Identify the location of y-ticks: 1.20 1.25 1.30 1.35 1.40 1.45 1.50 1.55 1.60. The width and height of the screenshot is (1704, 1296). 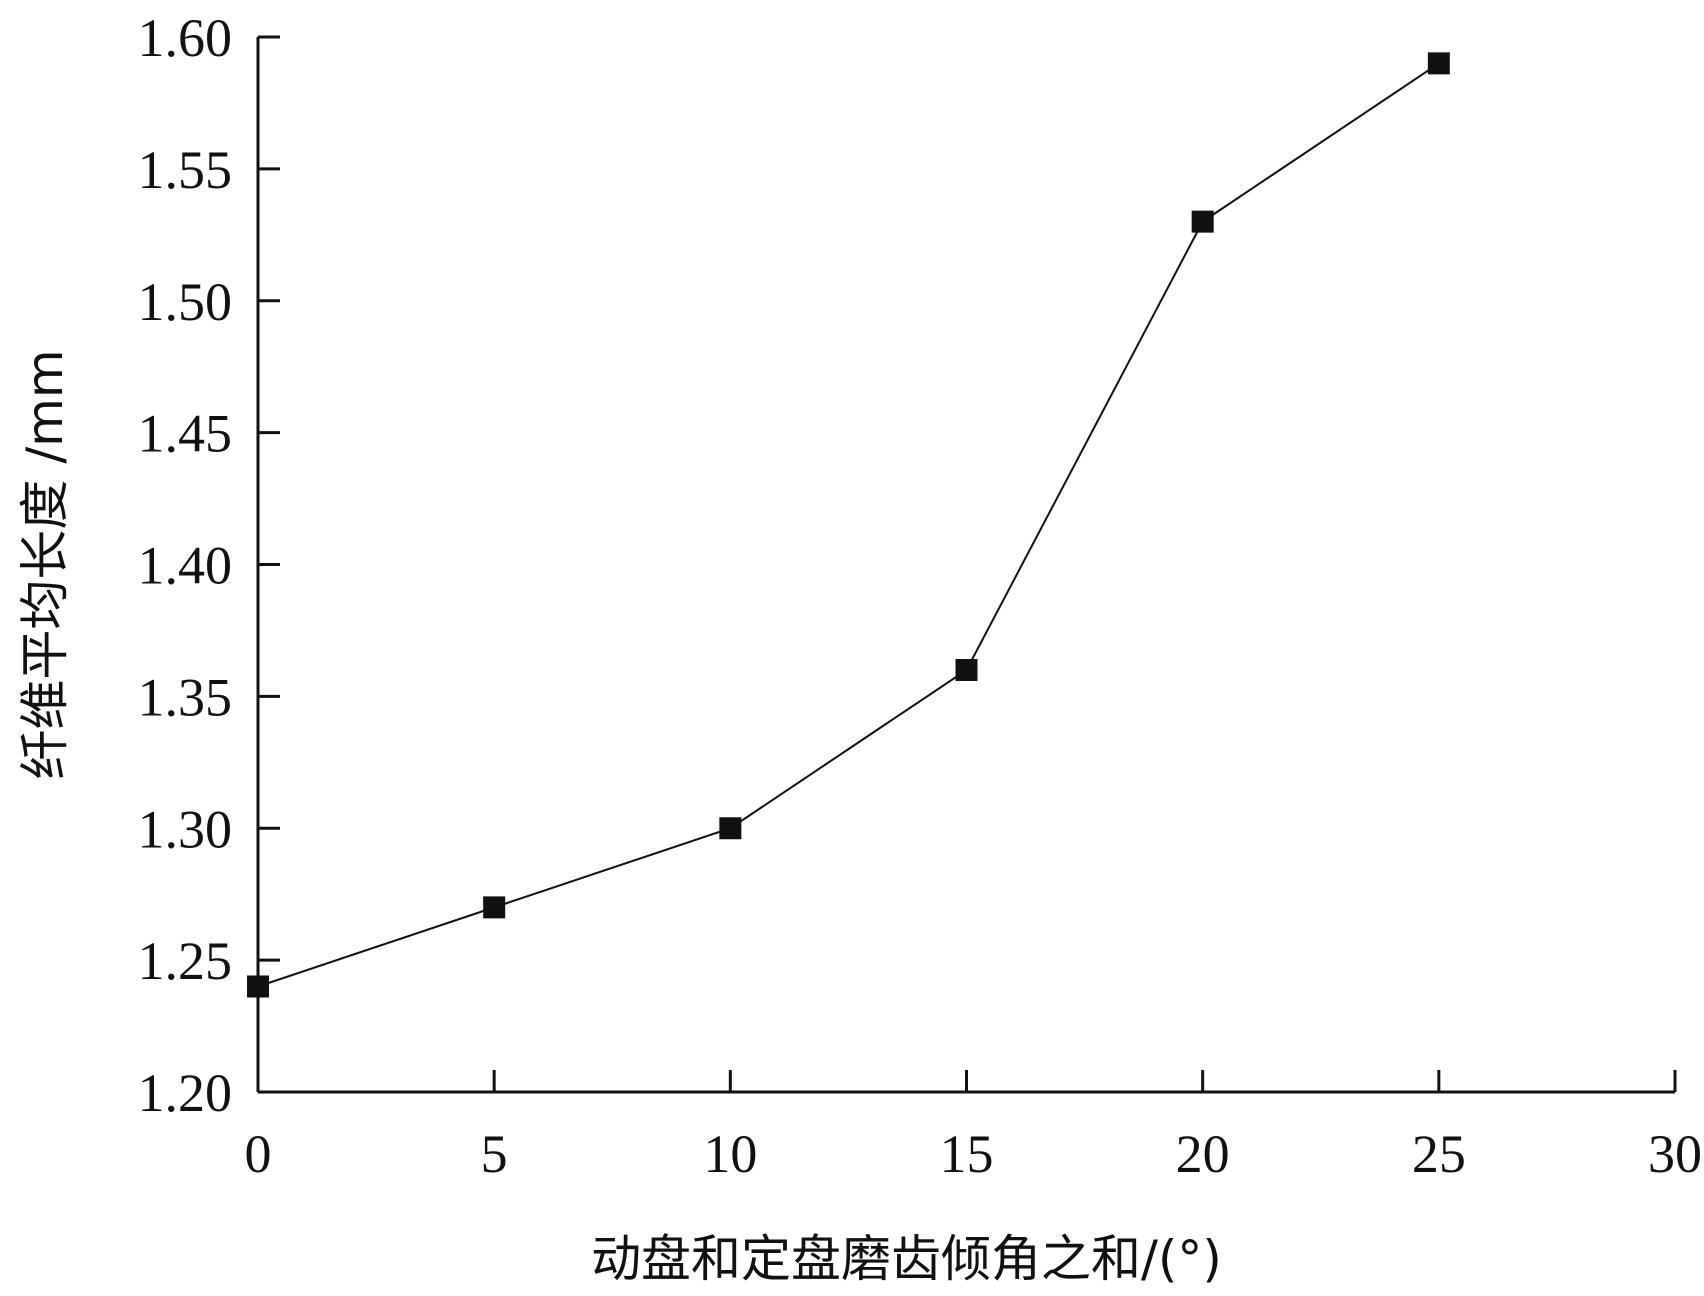
(209, 565).